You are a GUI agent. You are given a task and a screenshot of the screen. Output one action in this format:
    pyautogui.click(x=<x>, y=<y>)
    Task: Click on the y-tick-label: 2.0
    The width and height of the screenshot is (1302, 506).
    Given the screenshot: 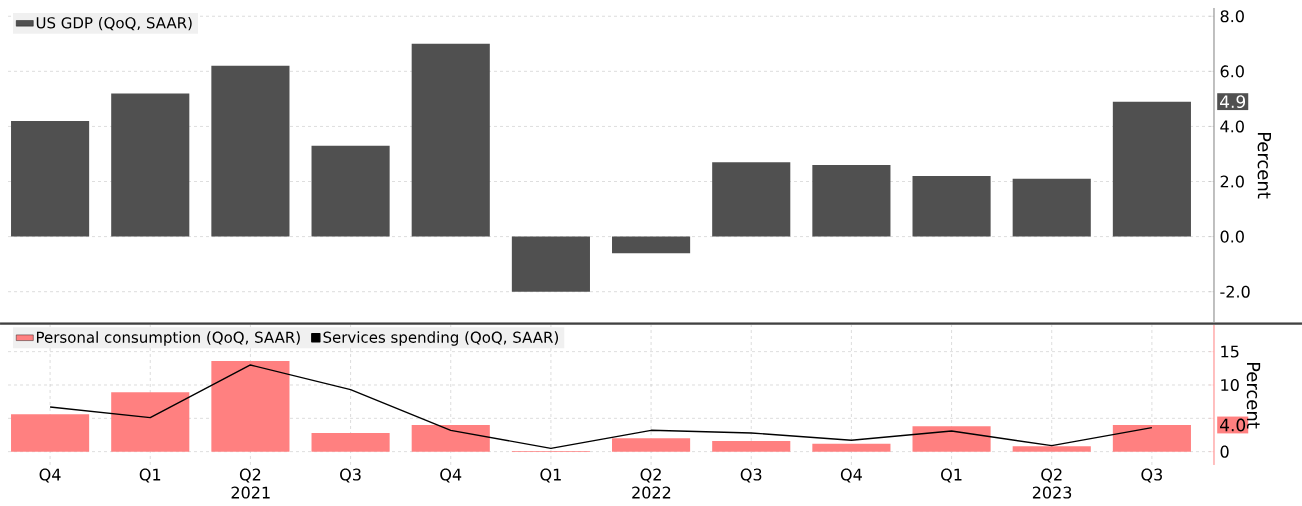 What is the action you would take?
    pyautogui.click(x=1232, y=181)
    